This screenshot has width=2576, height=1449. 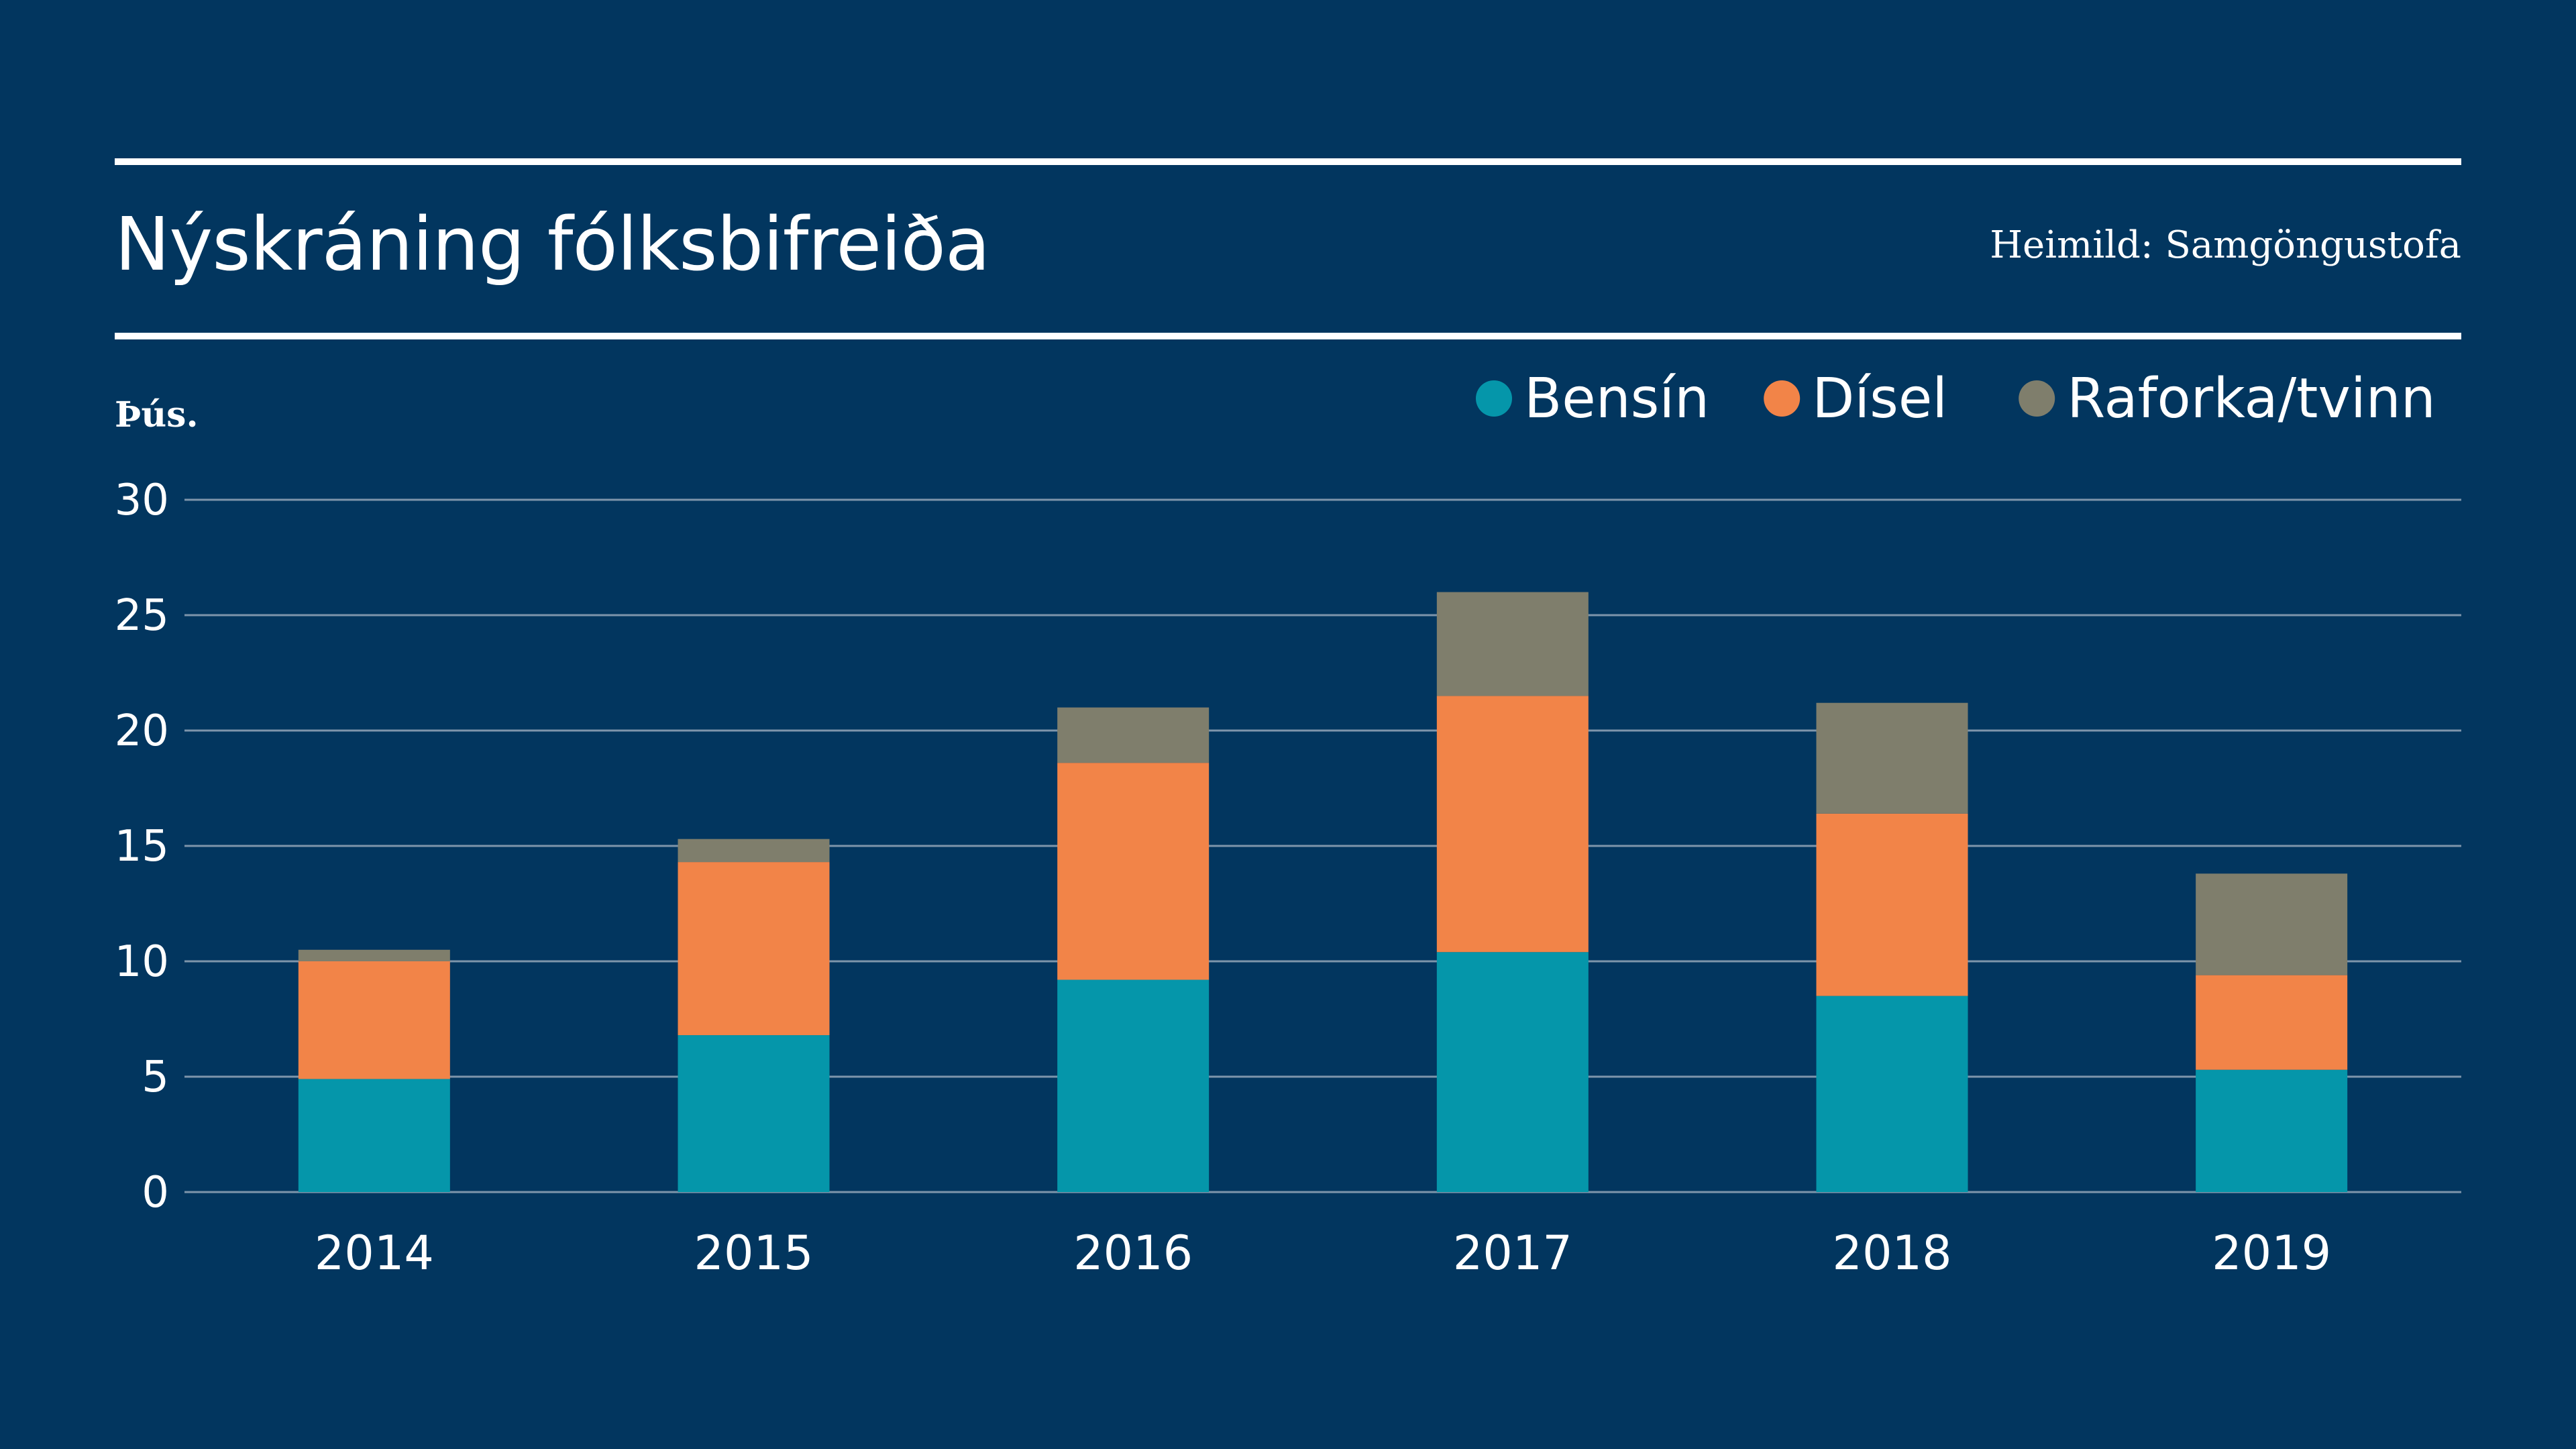 I want to click on legend-label-1: Dísel, so click(x=1879, y=399).